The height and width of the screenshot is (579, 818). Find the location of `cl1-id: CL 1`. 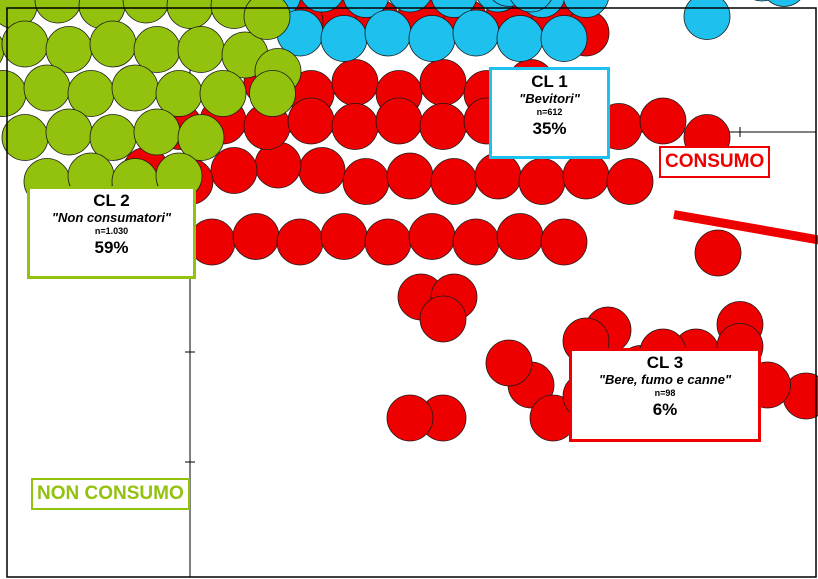

cl1-id: CL 1 is located at coordinates (549, 81).